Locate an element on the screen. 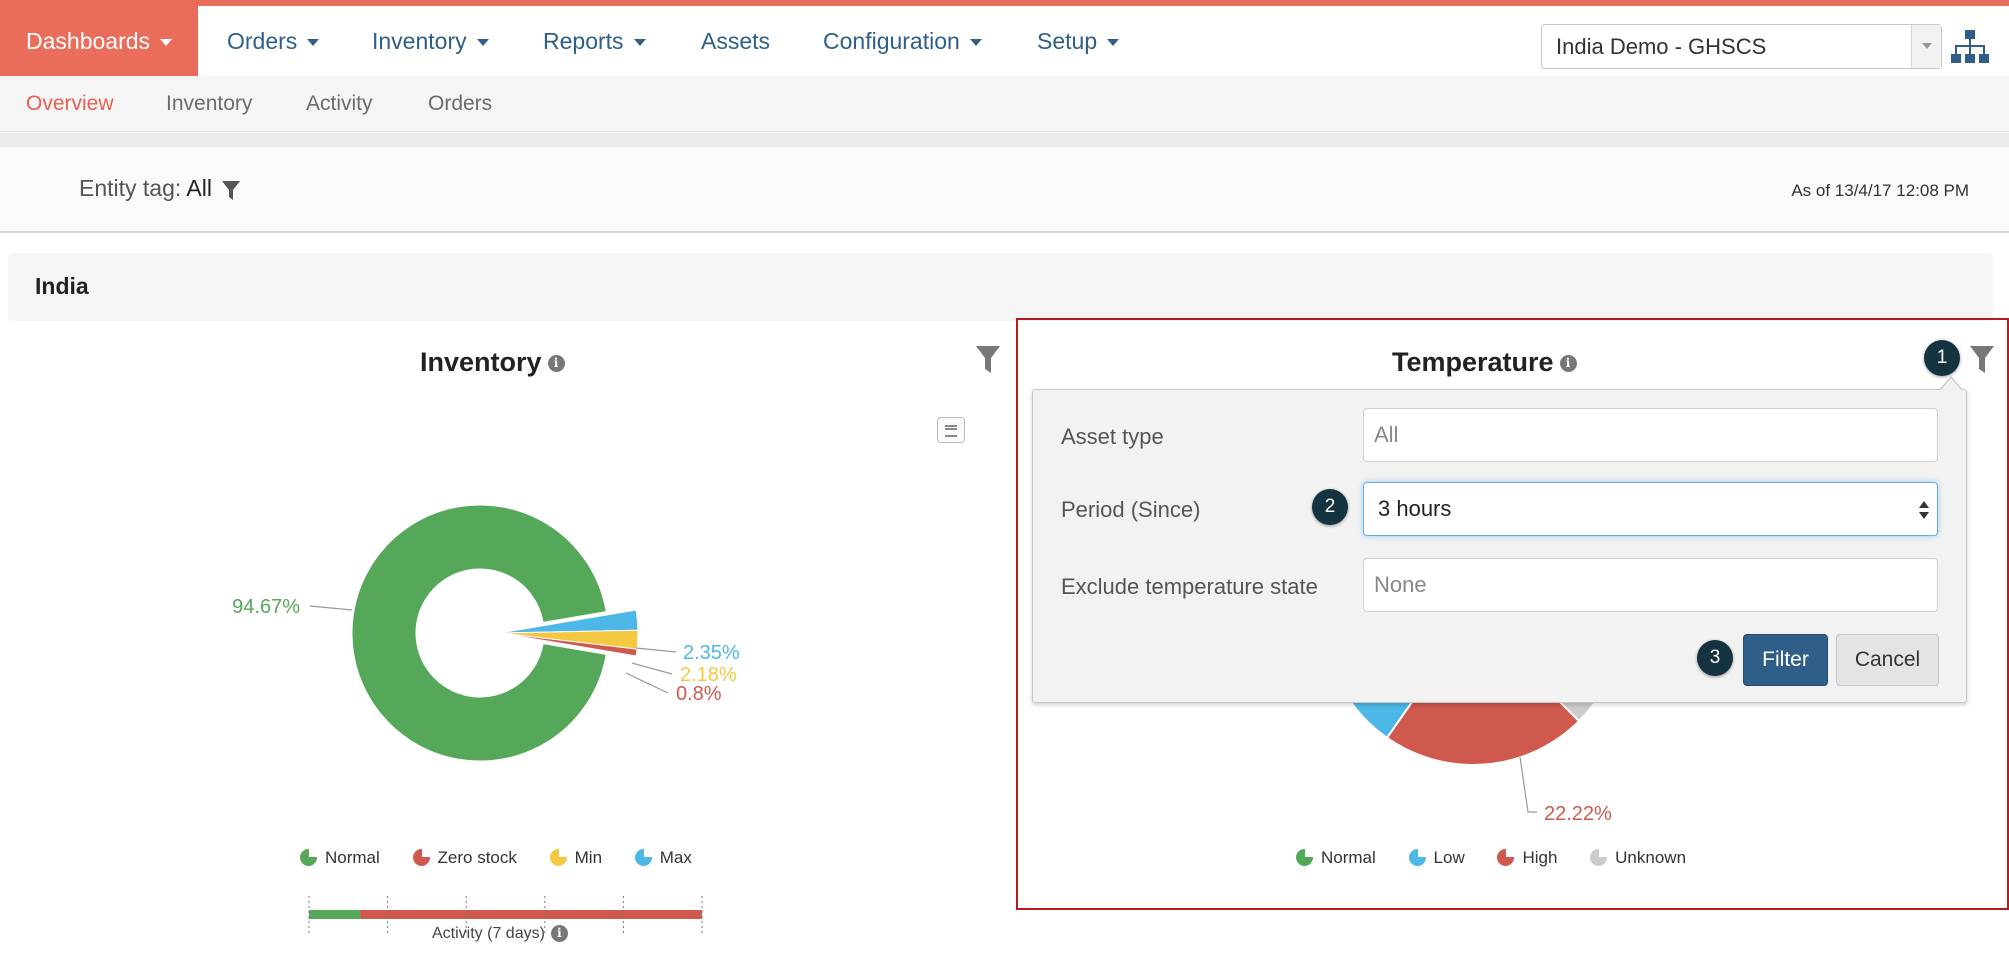 The height and width of the screenshot is (960, 2009). activity-segment-inactive is located at coordinates (531, 914).